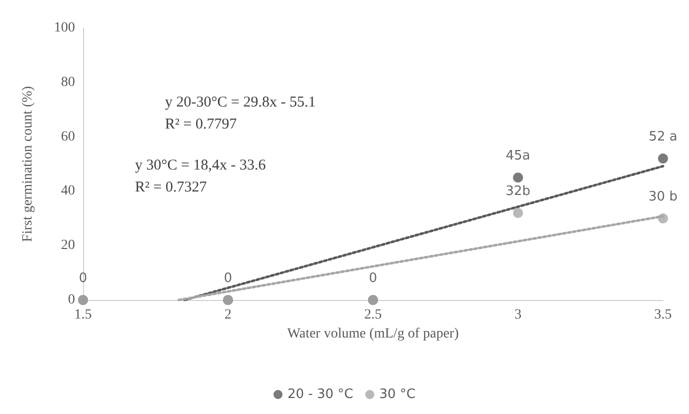 This screenshot has height=414, width=689. Describe the element at coordinates (64, 28) in the screenshot. I see `y-tick-label: 100` at that location.